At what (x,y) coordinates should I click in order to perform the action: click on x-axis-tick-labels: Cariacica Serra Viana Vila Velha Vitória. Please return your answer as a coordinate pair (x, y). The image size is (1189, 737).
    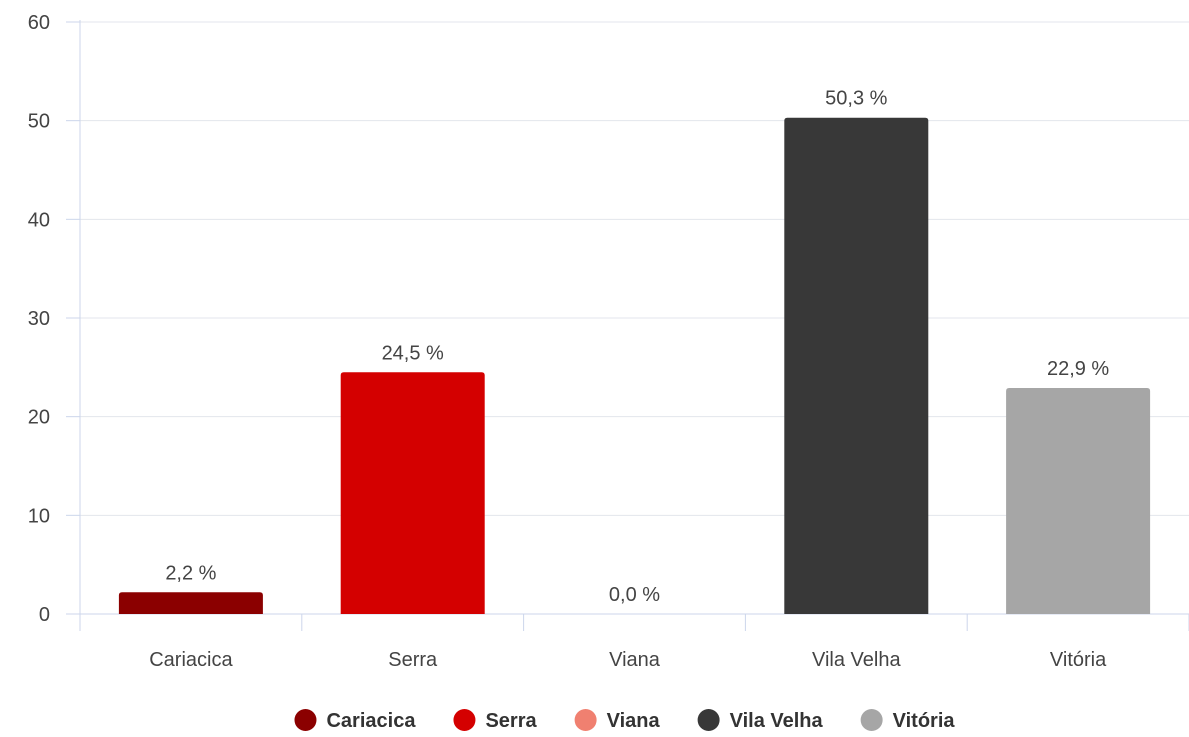
    Looking at the image, I should click on (628, 660).